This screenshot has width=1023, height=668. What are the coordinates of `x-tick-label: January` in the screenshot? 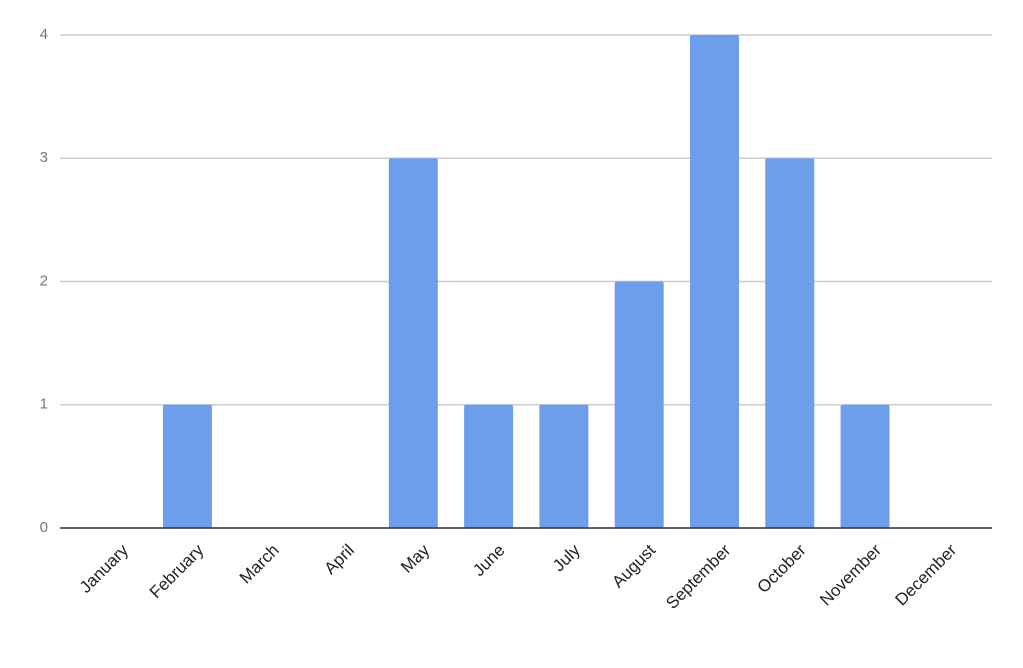 It's located at (104, 568).